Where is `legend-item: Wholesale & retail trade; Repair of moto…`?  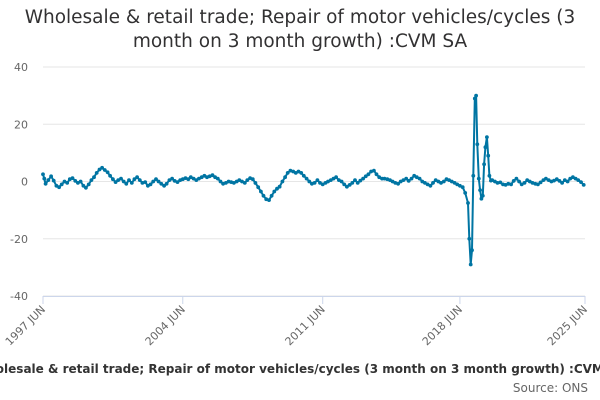
legend-item: Wholesale & retail trade; Repair of moto… is located at coordinates (300, 369).